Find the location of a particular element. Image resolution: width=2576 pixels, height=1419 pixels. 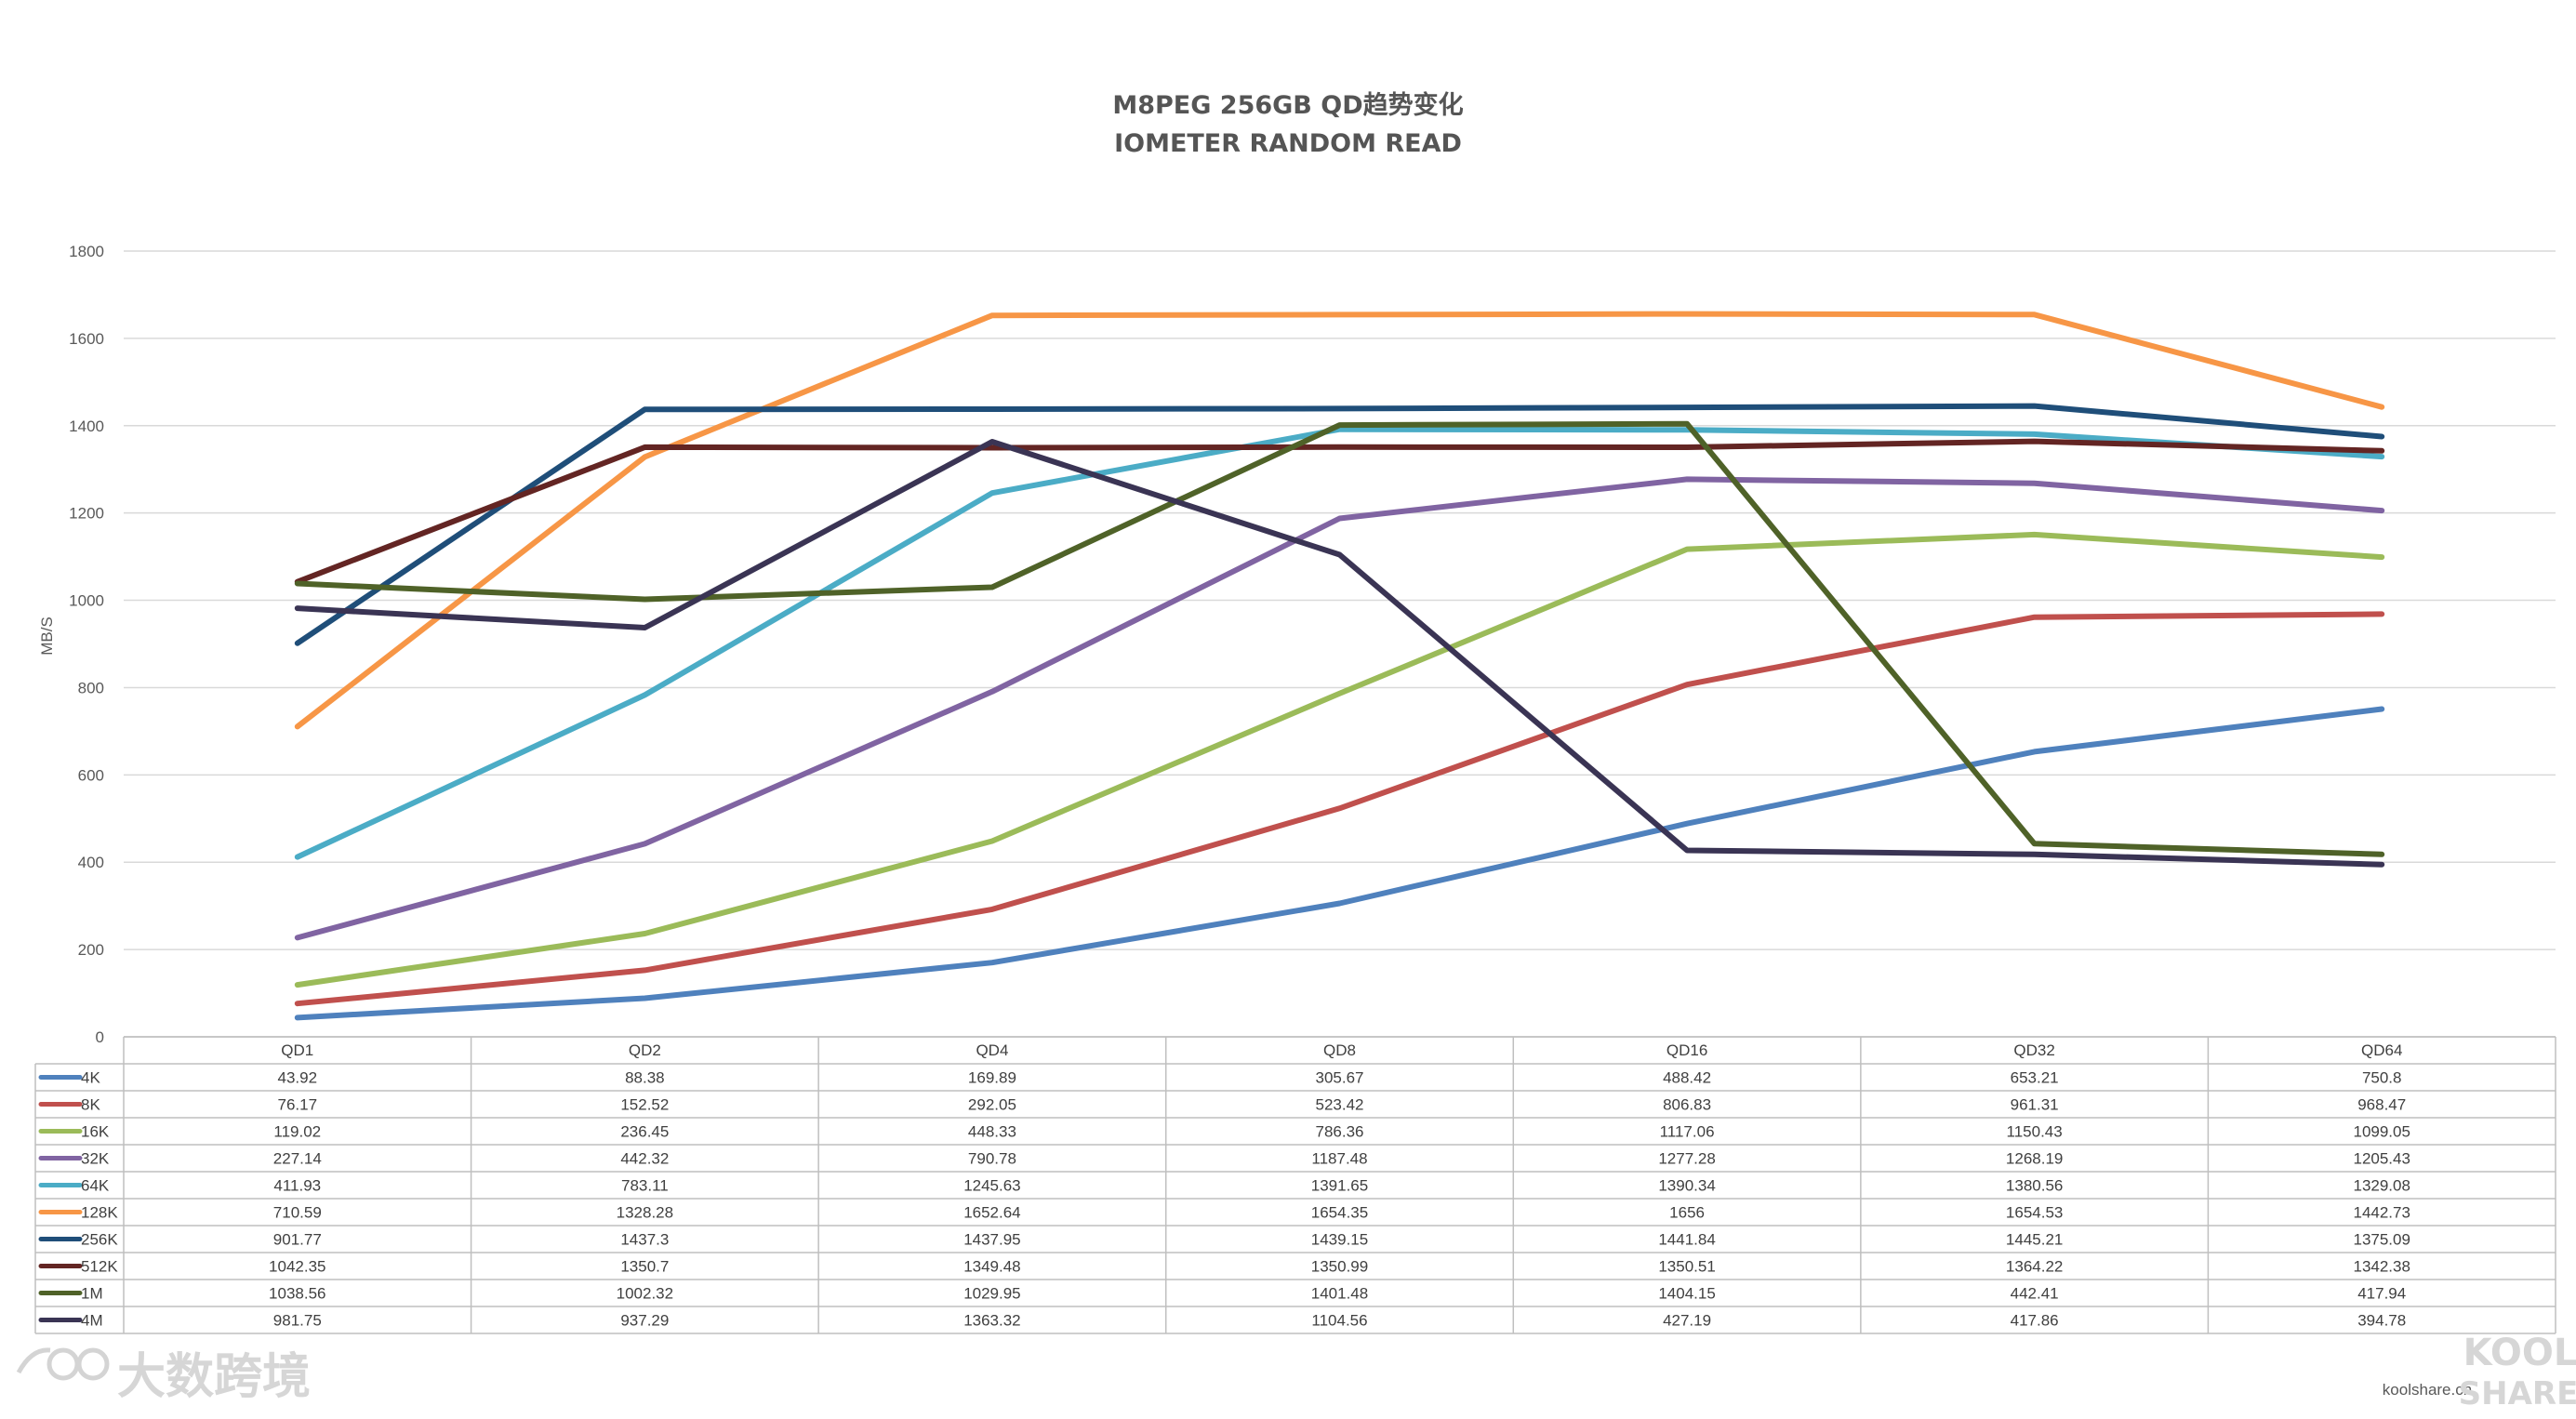

table-cell: 1268.19 is located at coordinates (2034, 1159).